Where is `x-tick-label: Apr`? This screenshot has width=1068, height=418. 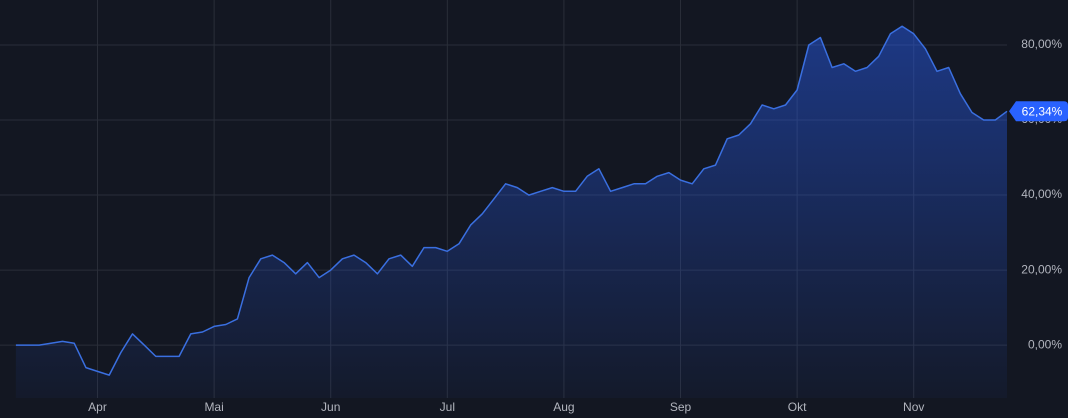
x-tick-label: Apr is located at coordinates (97, 407).